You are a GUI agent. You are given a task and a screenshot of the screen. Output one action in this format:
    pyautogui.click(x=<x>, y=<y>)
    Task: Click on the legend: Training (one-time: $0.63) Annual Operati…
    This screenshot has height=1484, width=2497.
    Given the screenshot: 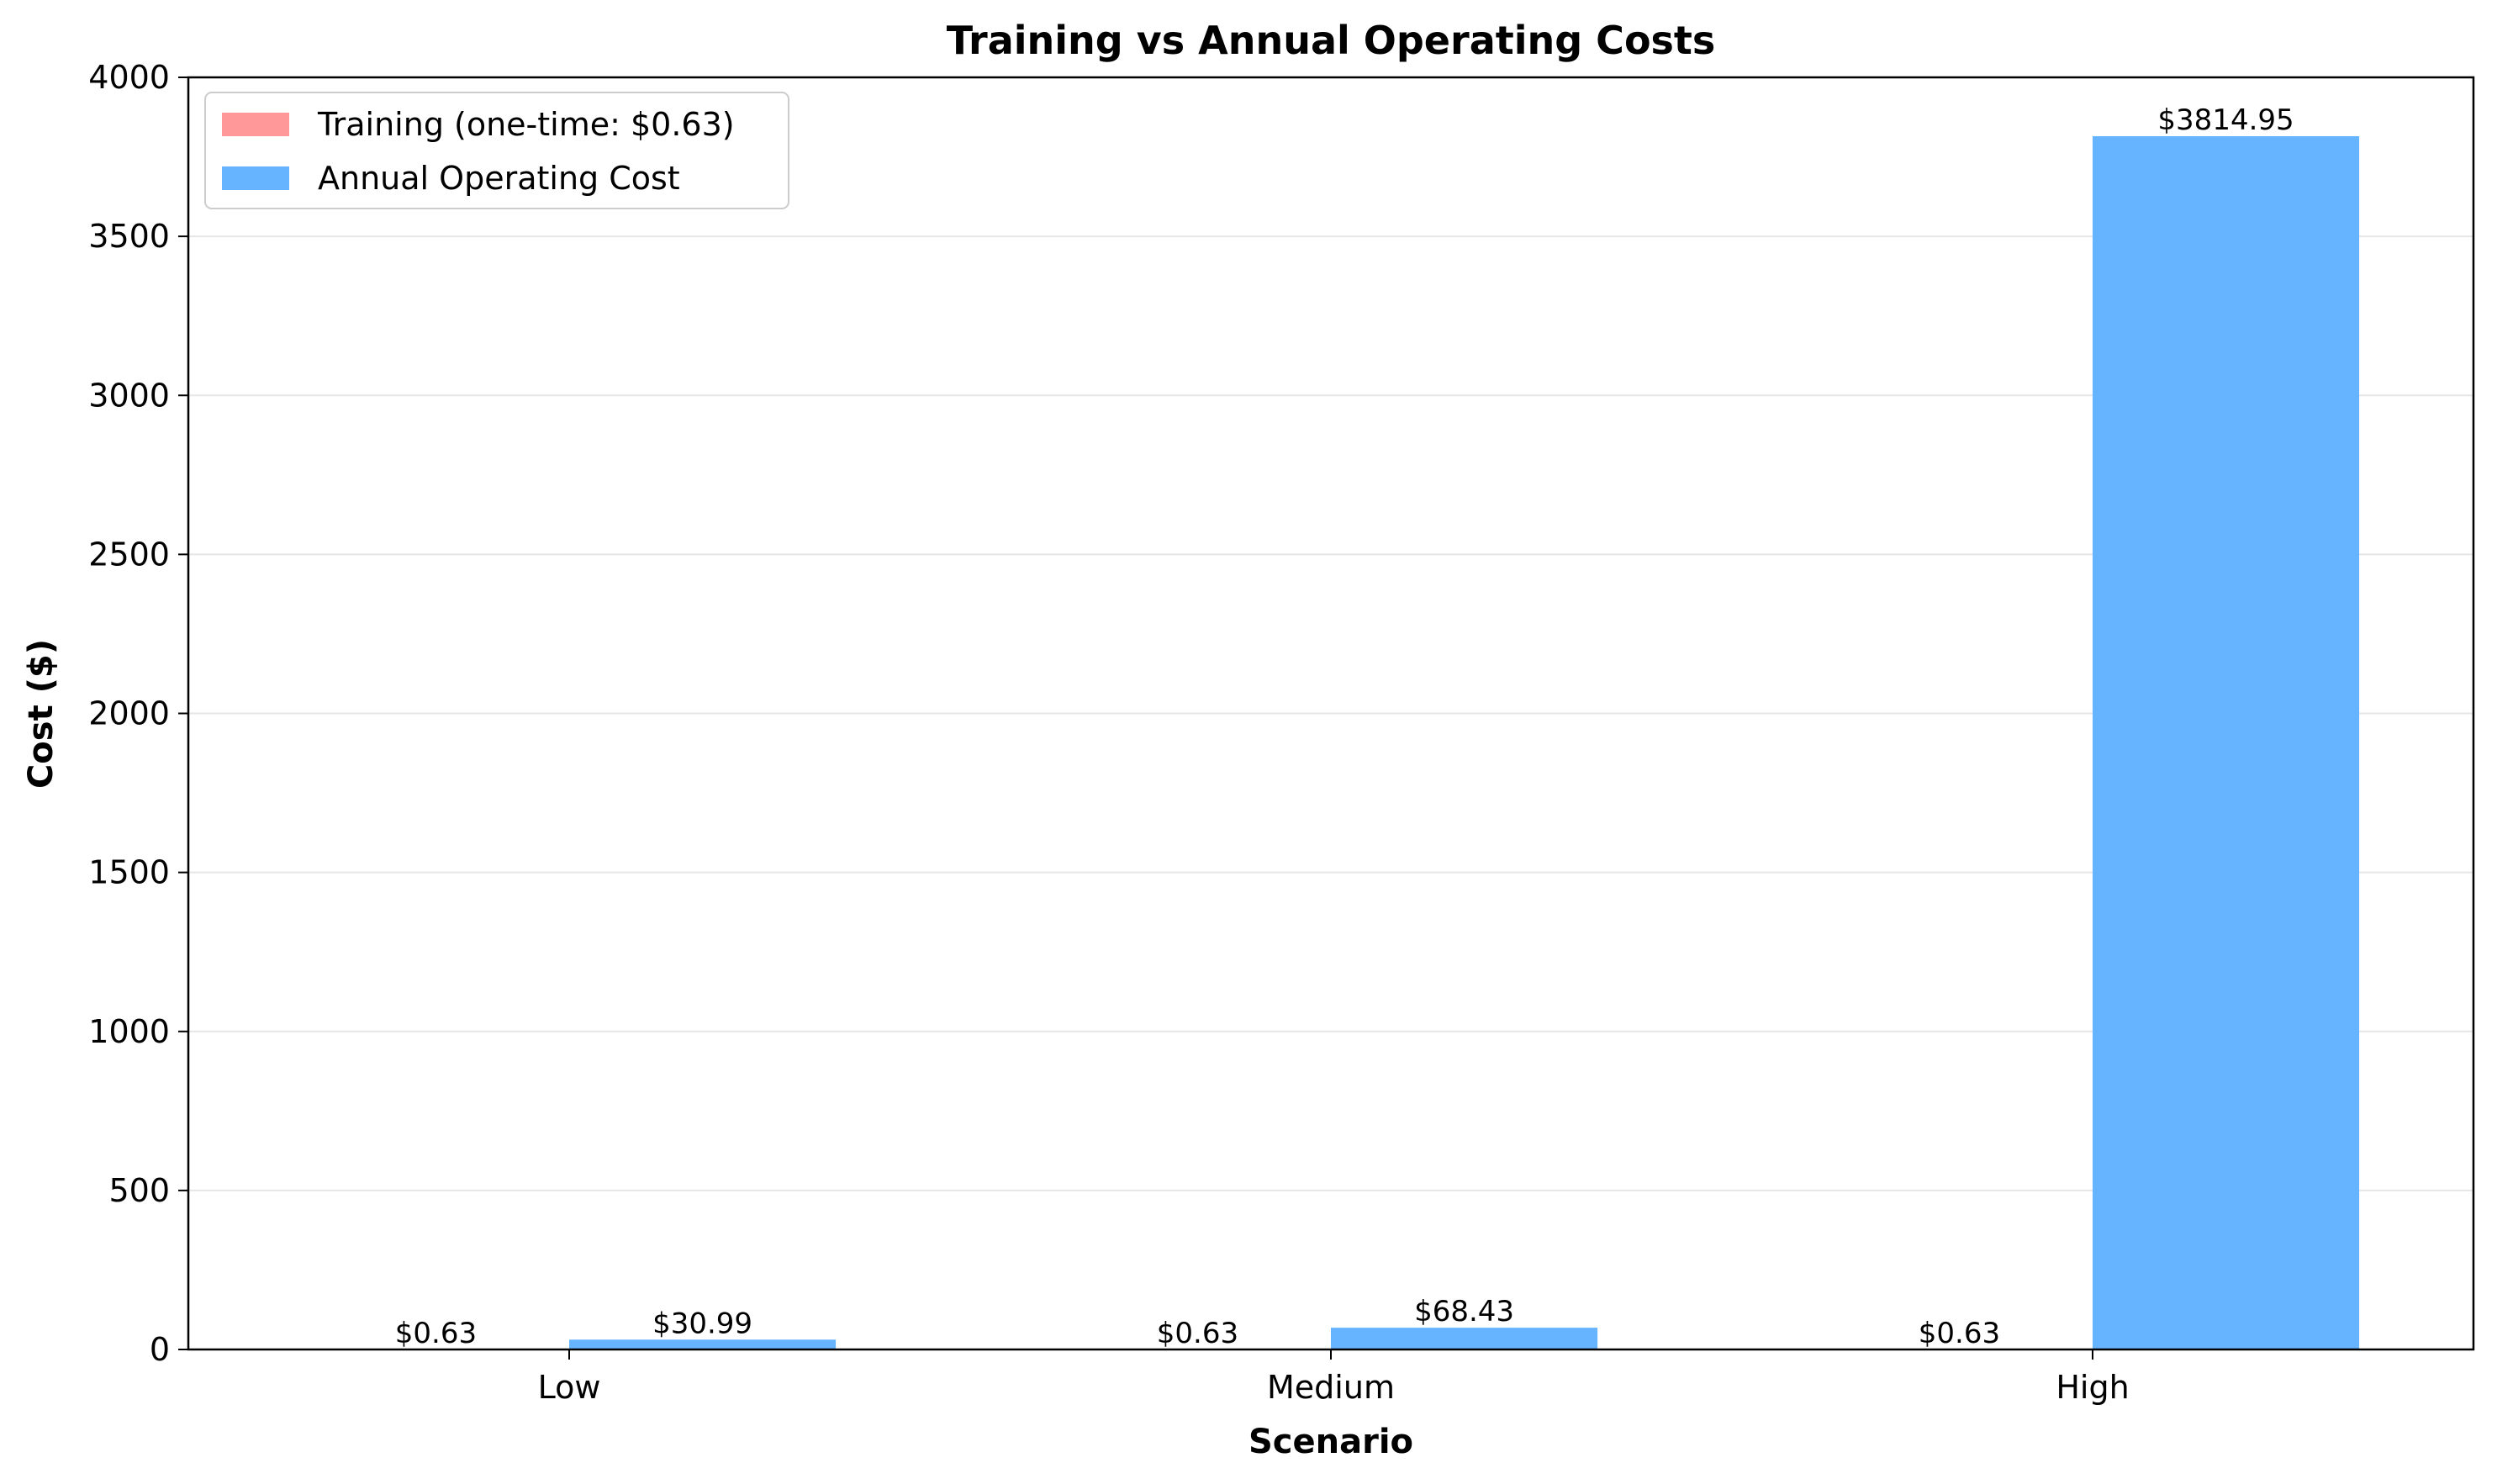 What is the action you would take?
    pyautogui.click(x=496, y=150)
    